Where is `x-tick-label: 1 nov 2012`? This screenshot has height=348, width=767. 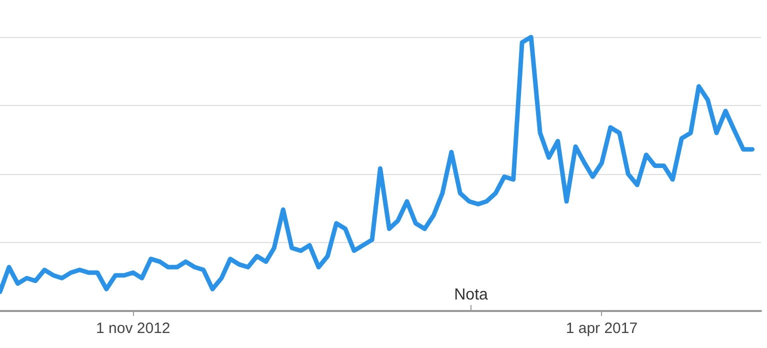 x-tick-label: 1 nov 2012 is located at coordinates (133, 328).